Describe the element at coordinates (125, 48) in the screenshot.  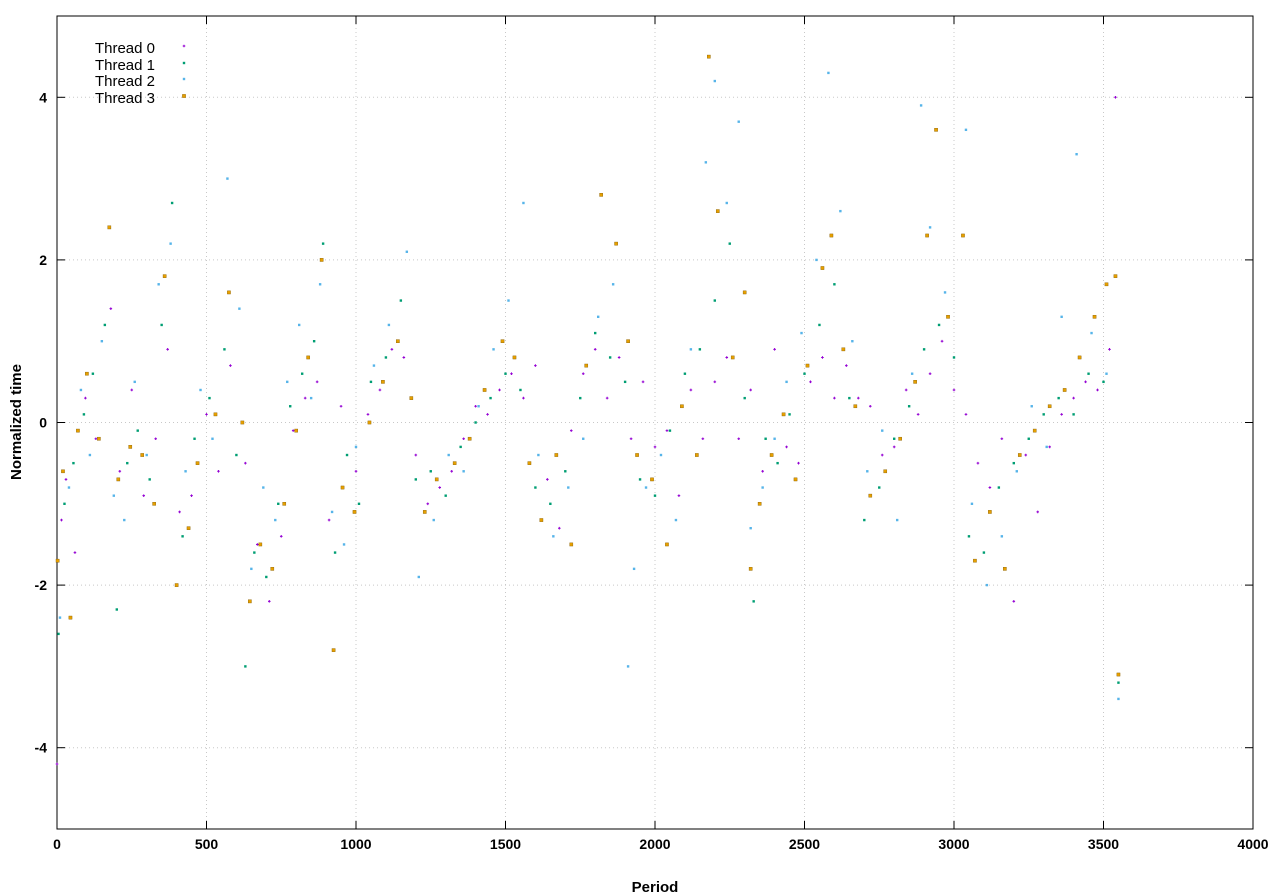
I see `legend-label: Thread 0` at that location.